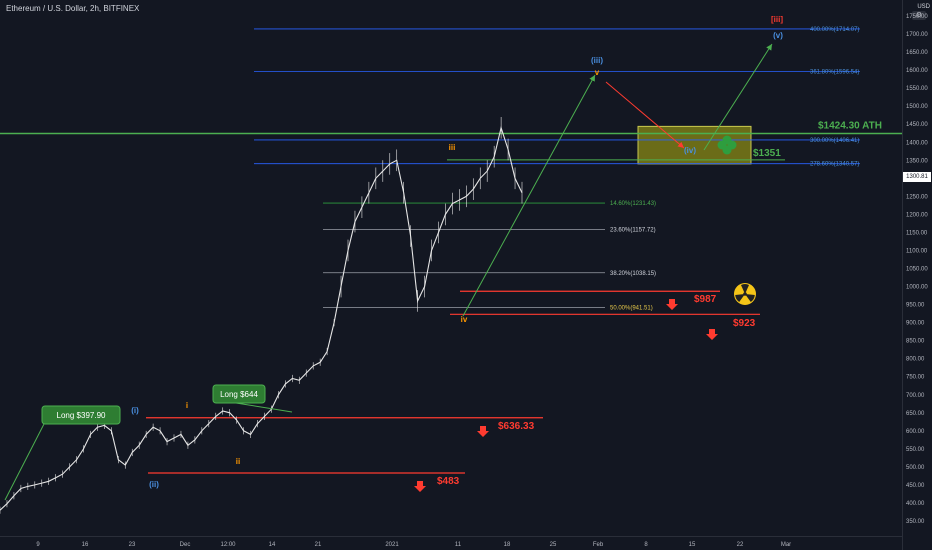 This screenshot has height=550, width=932. I want to click on fib-label: 300.00%(1406.41), so click(834, 141).